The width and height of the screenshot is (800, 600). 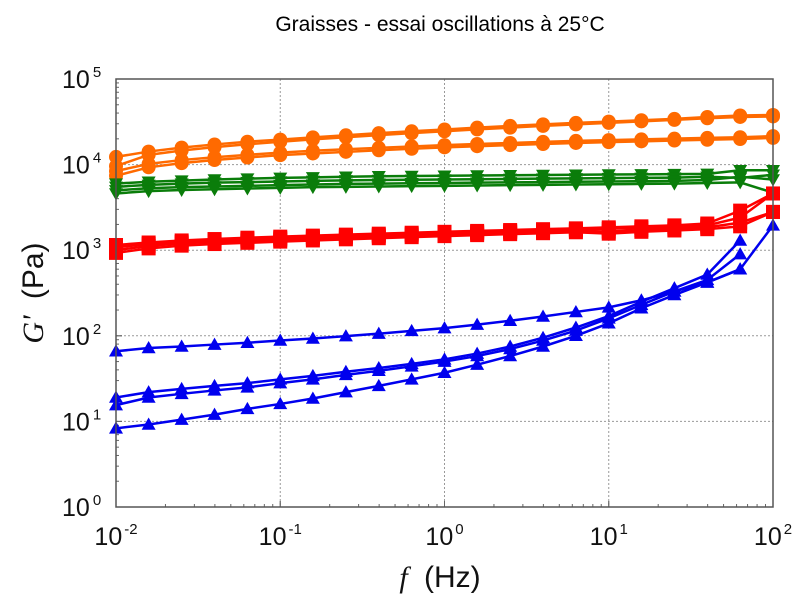 I want to click on y-tick-label: 10 3, so click(x=81, y=250).